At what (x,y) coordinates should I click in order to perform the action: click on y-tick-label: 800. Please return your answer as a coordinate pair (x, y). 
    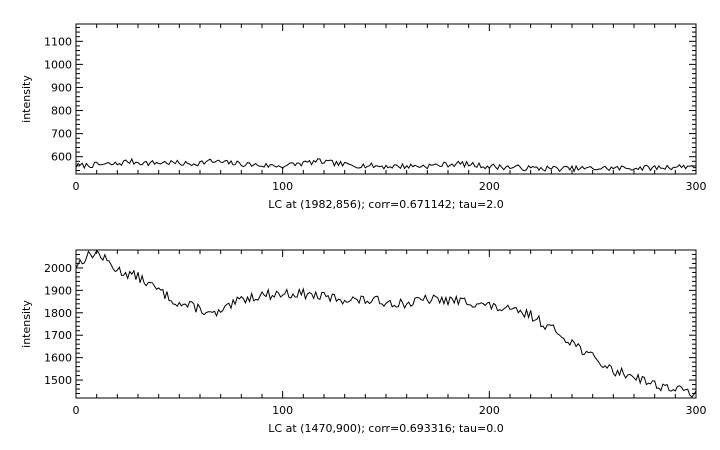
    Looking at the image, I should click on (61, 111).